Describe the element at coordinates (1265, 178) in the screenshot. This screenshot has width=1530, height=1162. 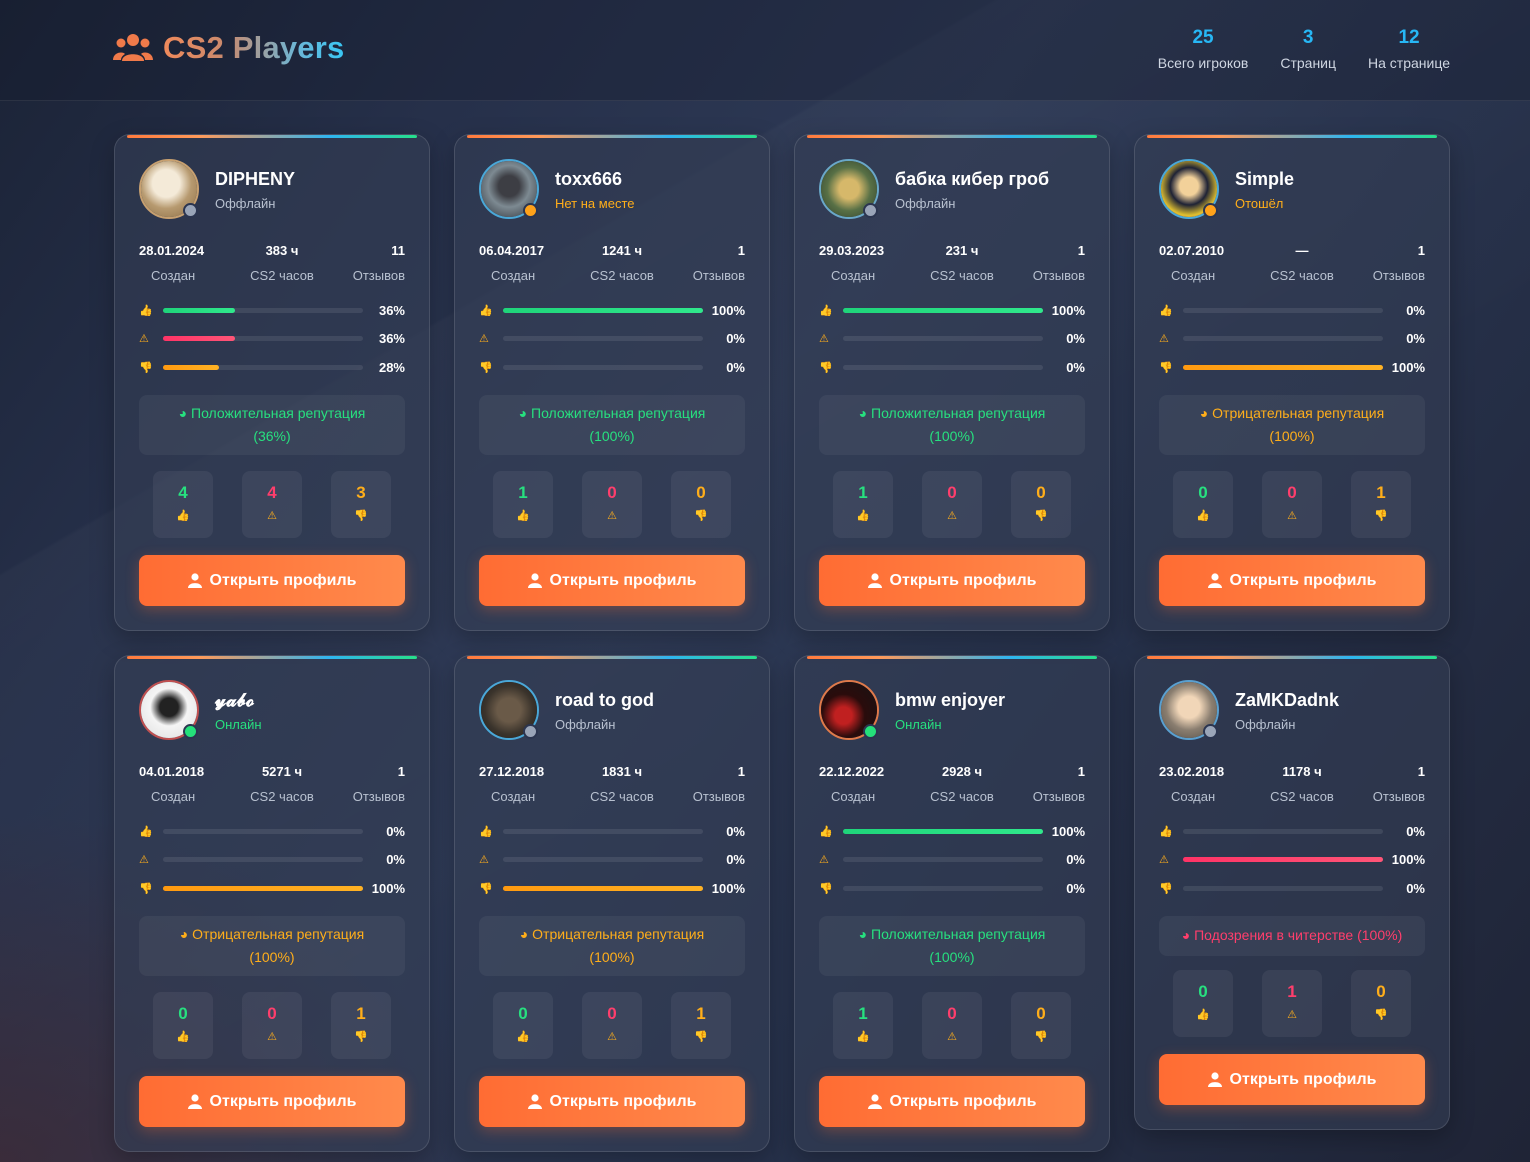
I see `player-nickname: Simple` at that location.